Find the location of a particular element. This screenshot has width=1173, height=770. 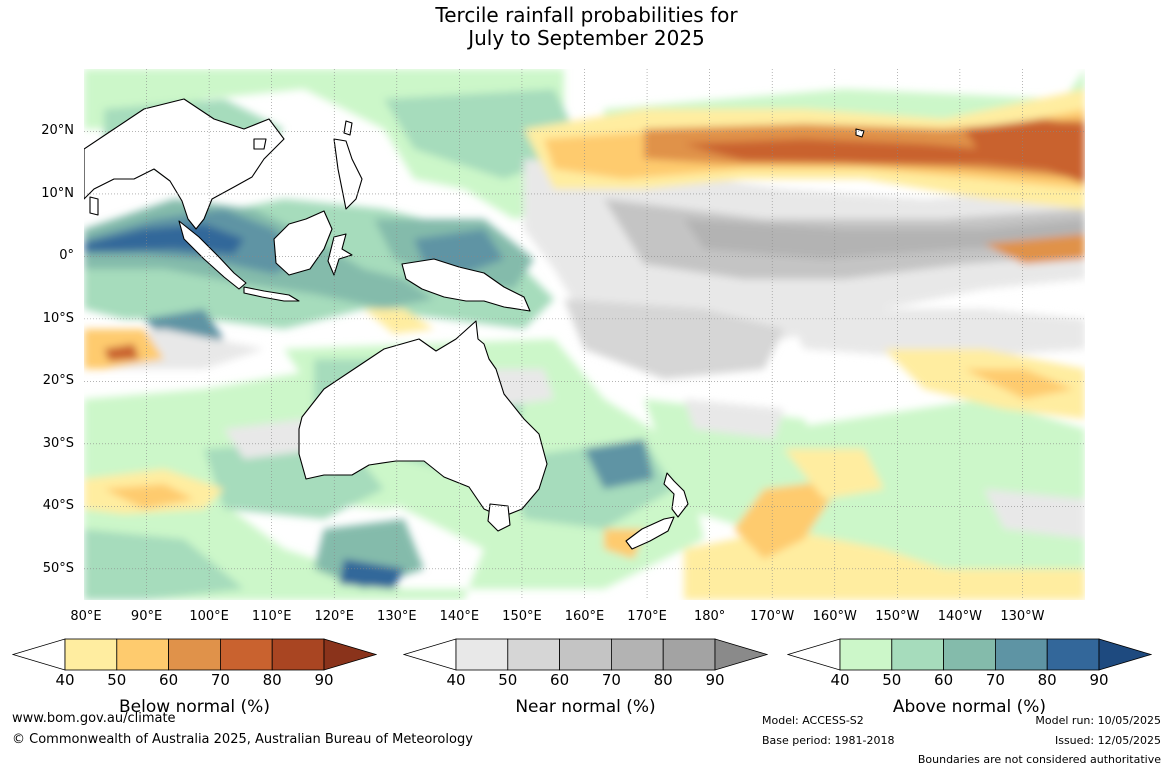

lon-label: 160°W is located at coordinates (834, 616).